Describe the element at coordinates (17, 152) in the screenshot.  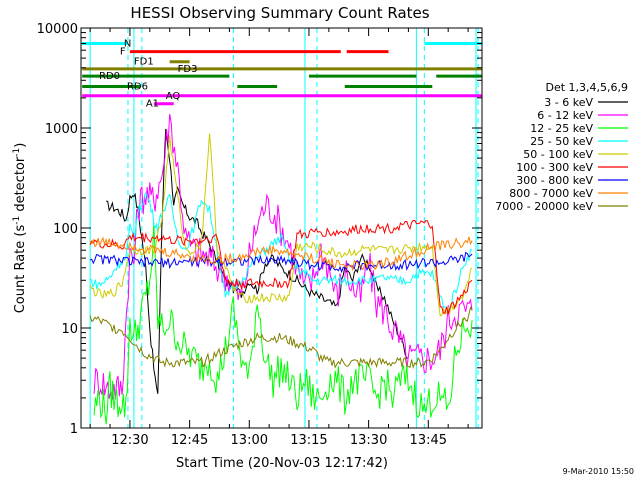
I see `y-axis-label-sup2: -1` at that location.